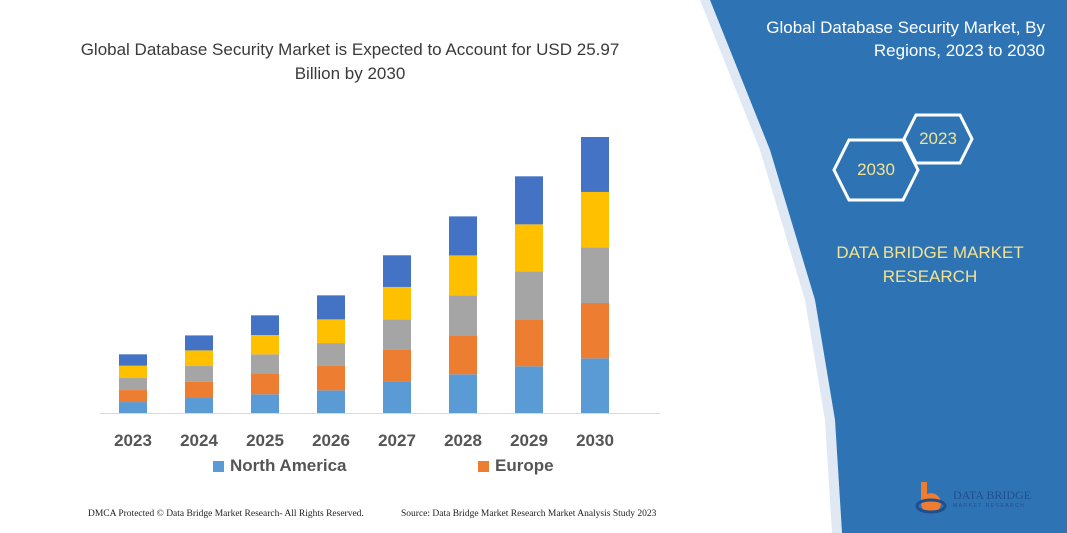 This screenshot has height=533, width=1067. I want to click on legend-label: Europe, so click(524, 465).